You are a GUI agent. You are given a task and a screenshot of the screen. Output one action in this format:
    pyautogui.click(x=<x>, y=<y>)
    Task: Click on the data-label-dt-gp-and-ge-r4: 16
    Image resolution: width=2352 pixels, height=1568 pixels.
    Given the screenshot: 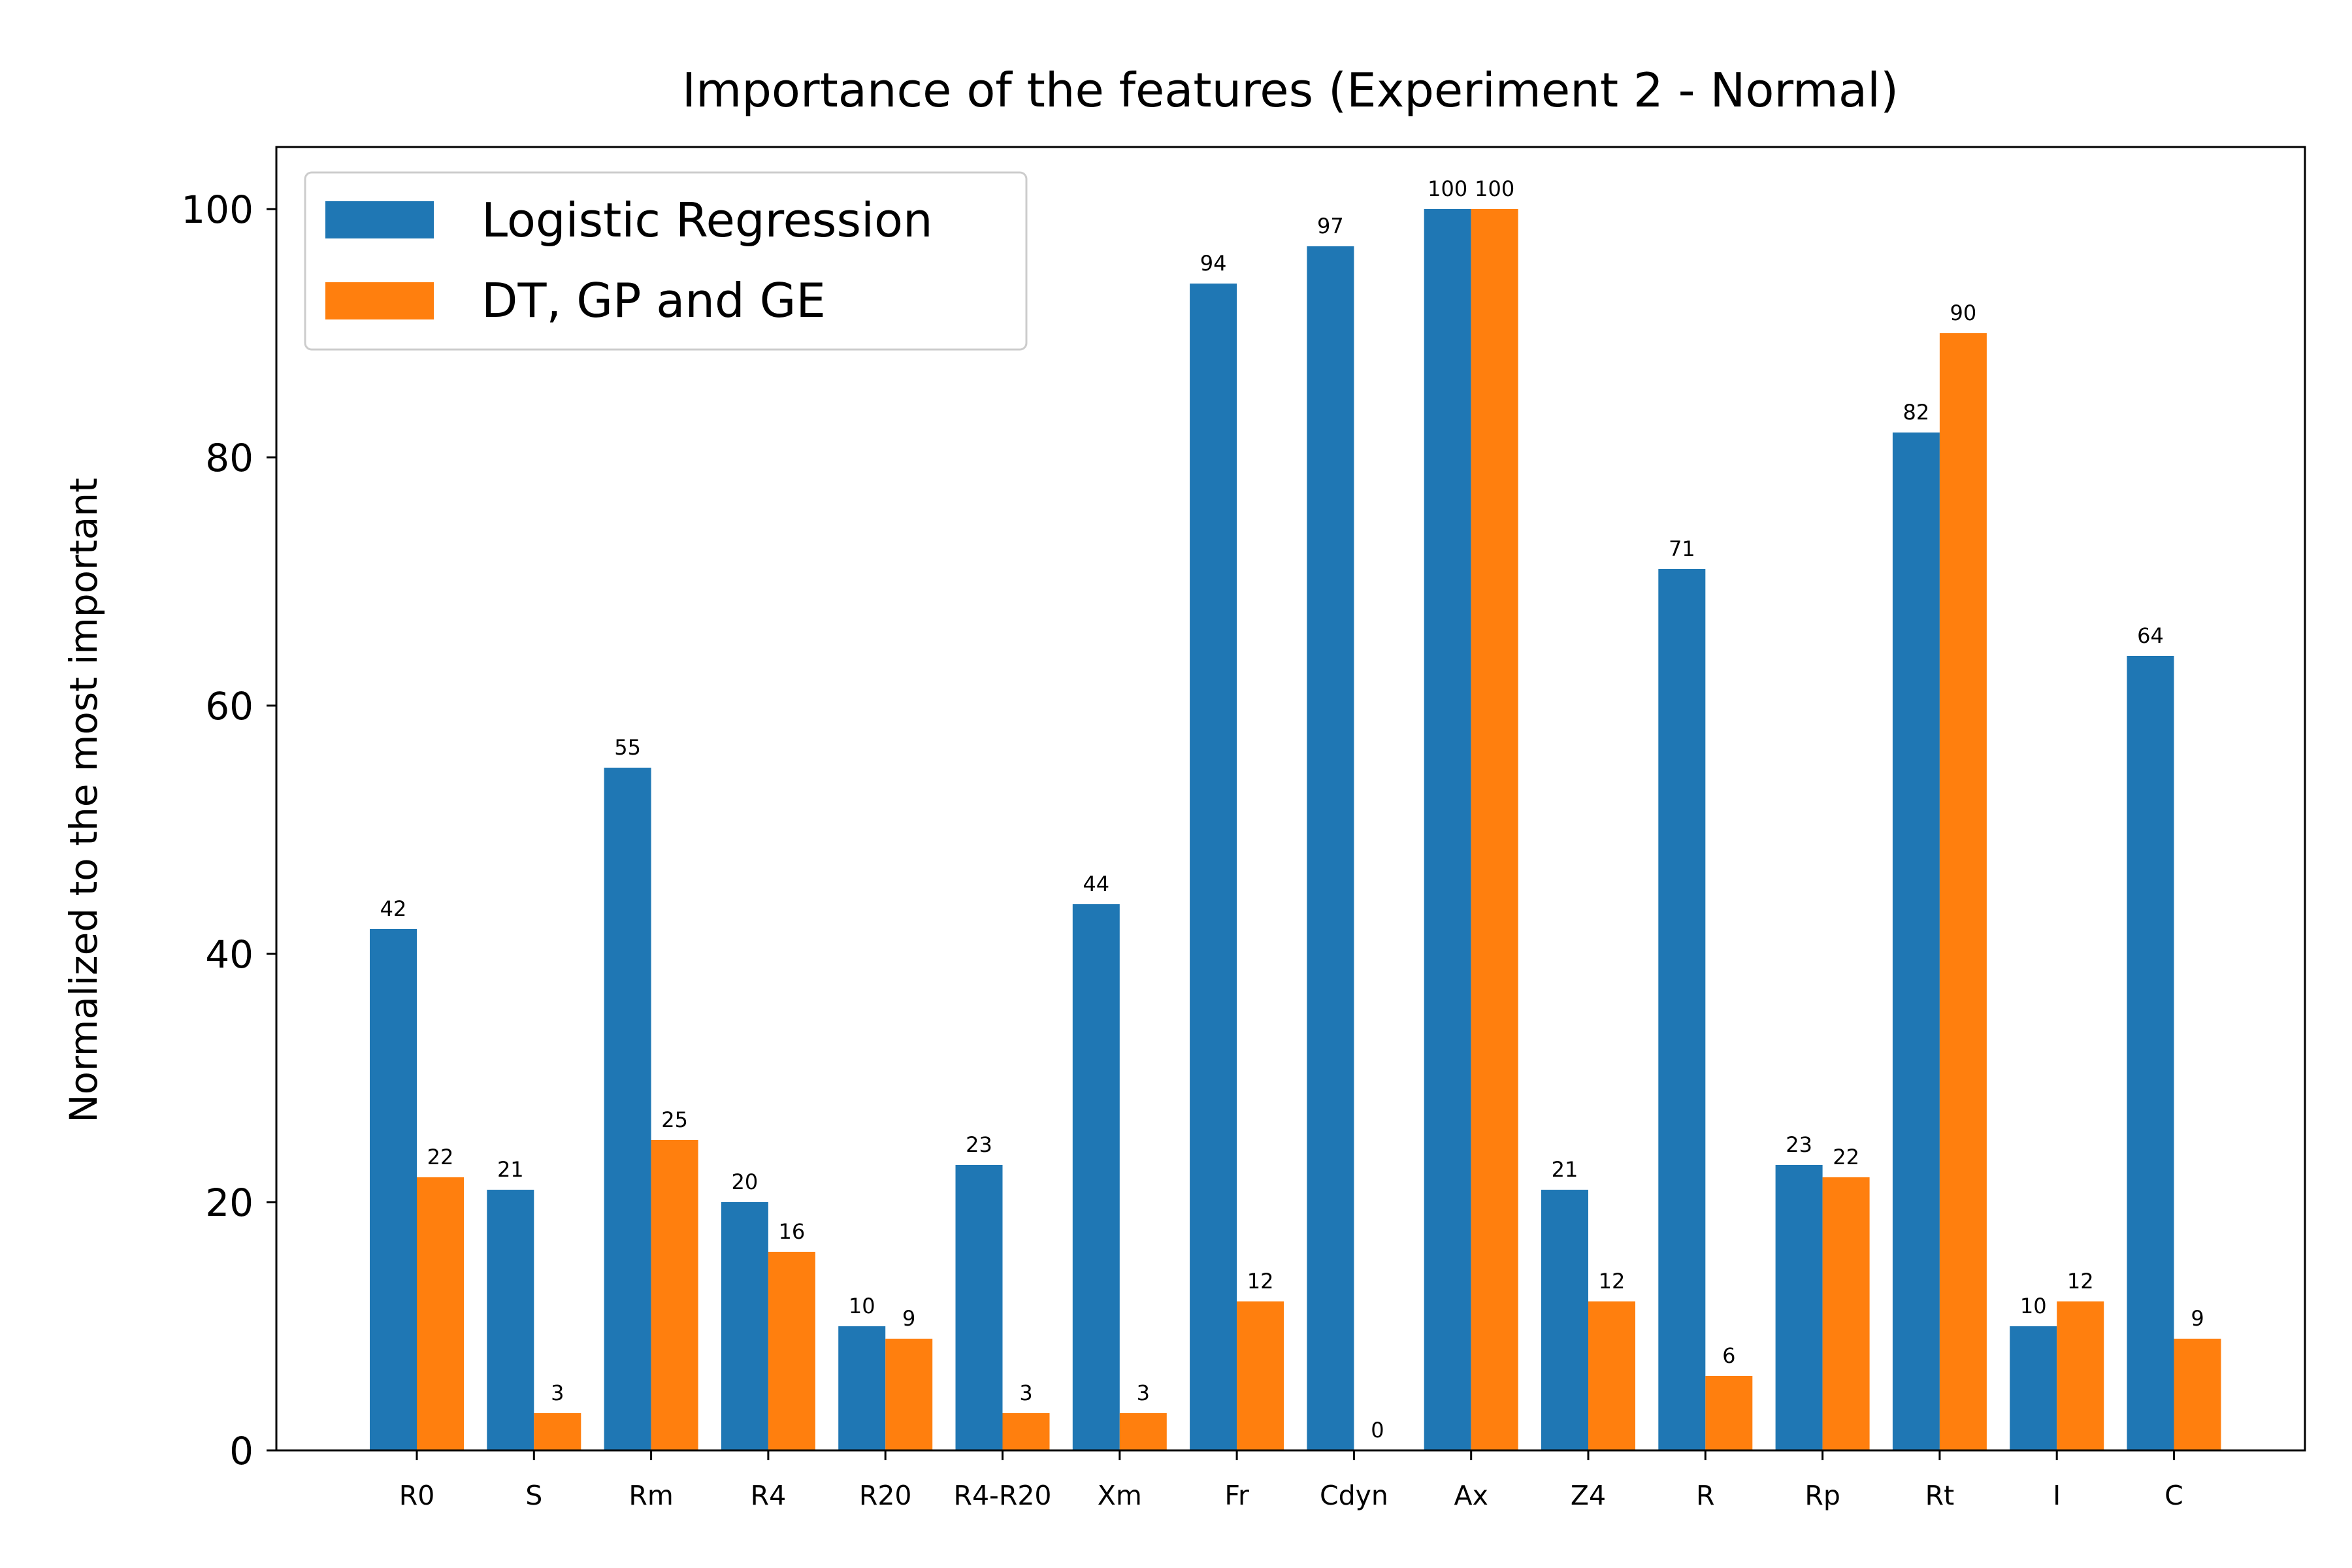 What is the action you would take?
    pyautogui.click(x=792, y=1231)
    